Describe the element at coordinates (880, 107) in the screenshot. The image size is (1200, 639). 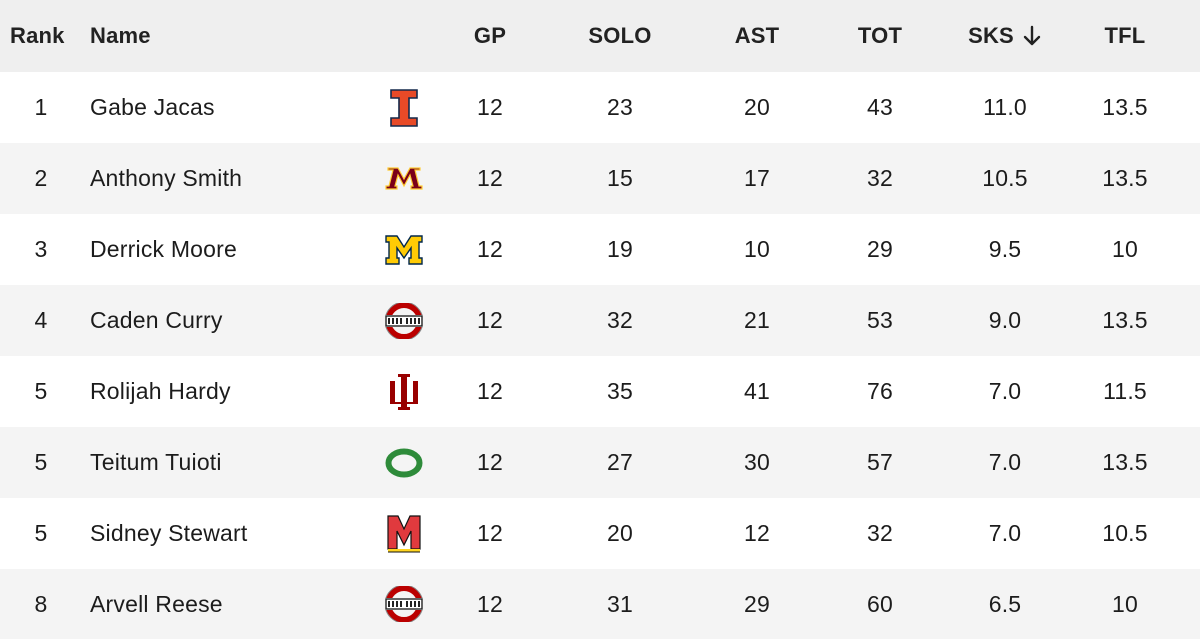
I see `tot-cell: 43` at that location.